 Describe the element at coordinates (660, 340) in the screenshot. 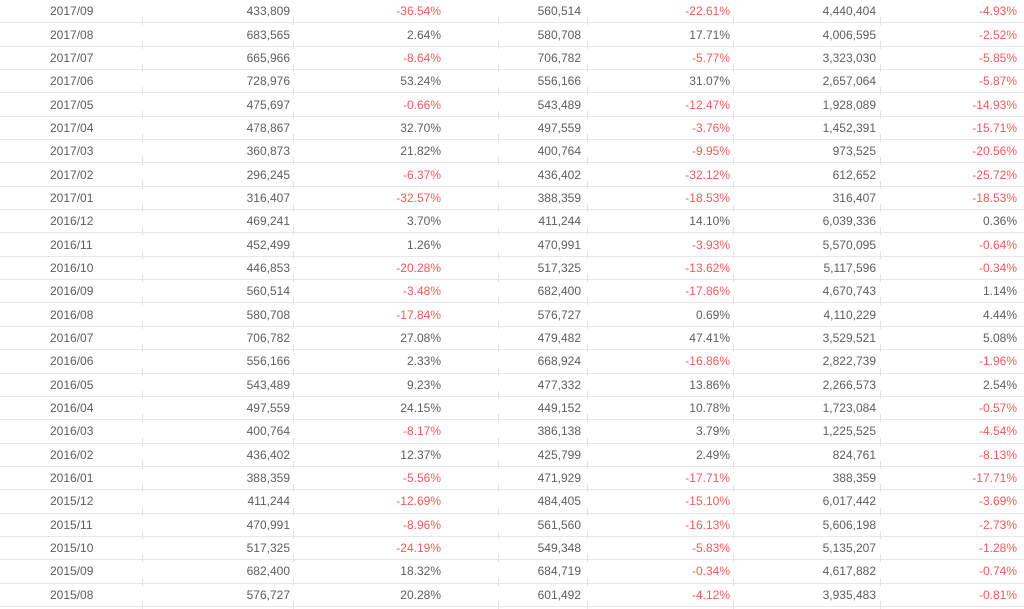

I see `cell-percent_2: 47.41%` at that location.